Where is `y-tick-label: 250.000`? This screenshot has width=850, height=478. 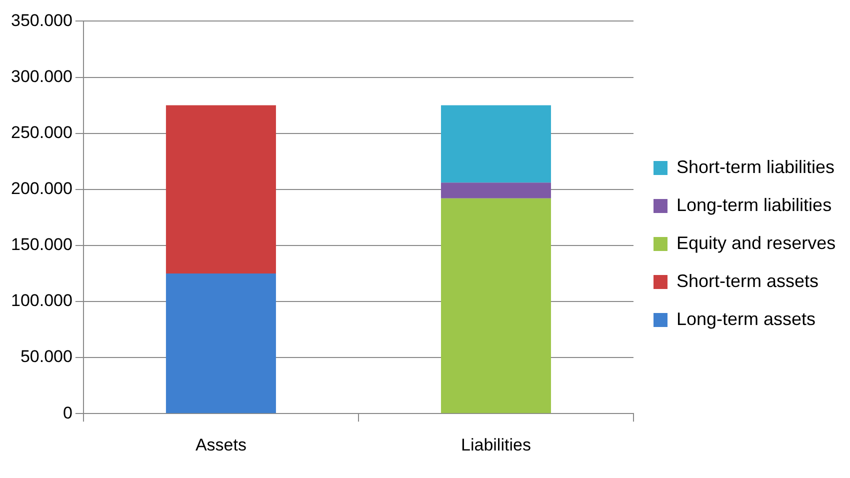 y-tick-label: 250.000 is located at coordinates (41, 132).